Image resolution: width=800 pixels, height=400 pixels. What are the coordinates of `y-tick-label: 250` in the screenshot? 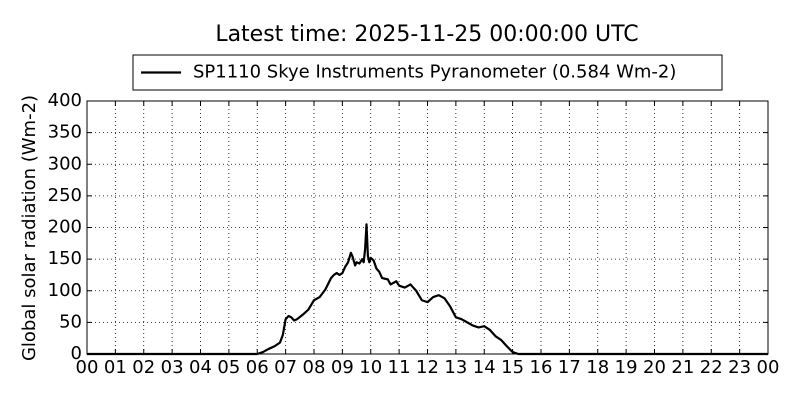 It's located at (65, 195).